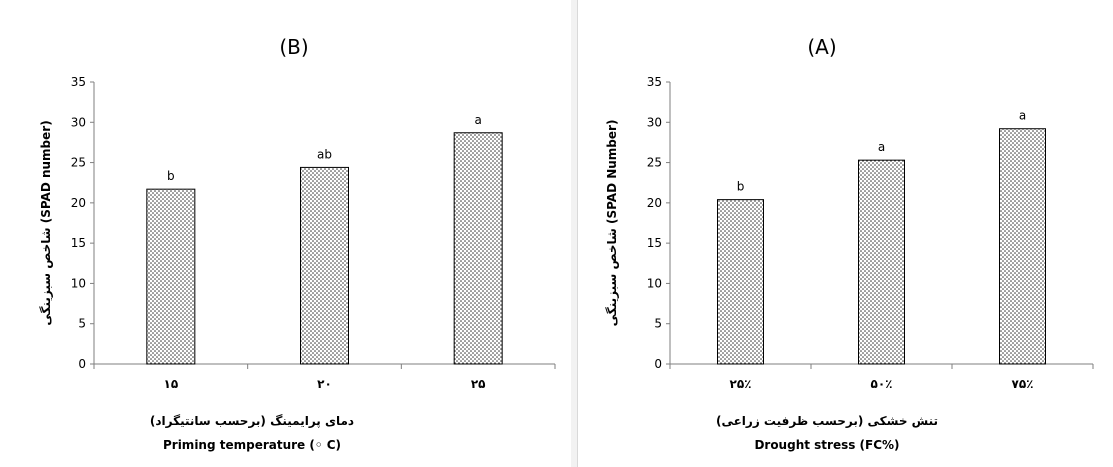 The image size is (1113, 467). What do you see at coordinates (252, 421) in the screenshot?
I see `chart-b-x-label-fa: دمای پرایمینگ (برحسب سانتیگراد)` at bounding box center [252, 421].